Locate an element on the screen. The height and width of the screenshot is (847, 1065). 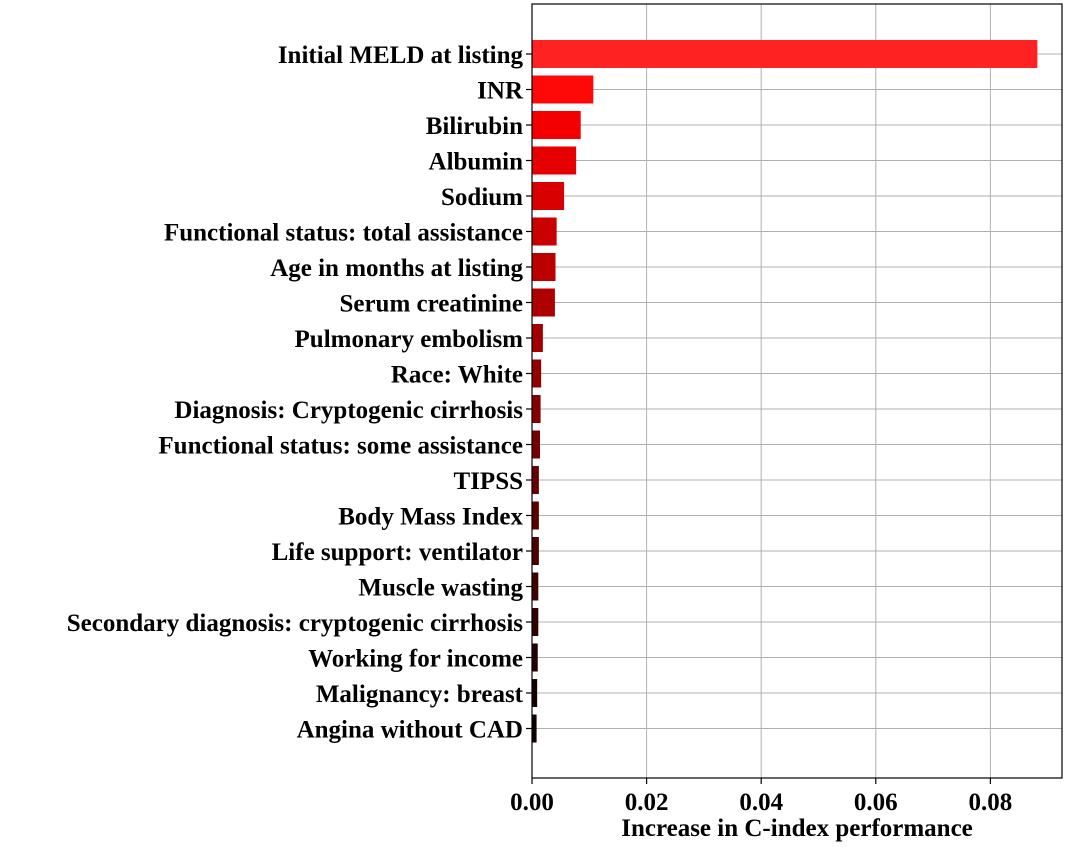
y-tick-label: Age in months at listing is located at coordinates (396, 268).